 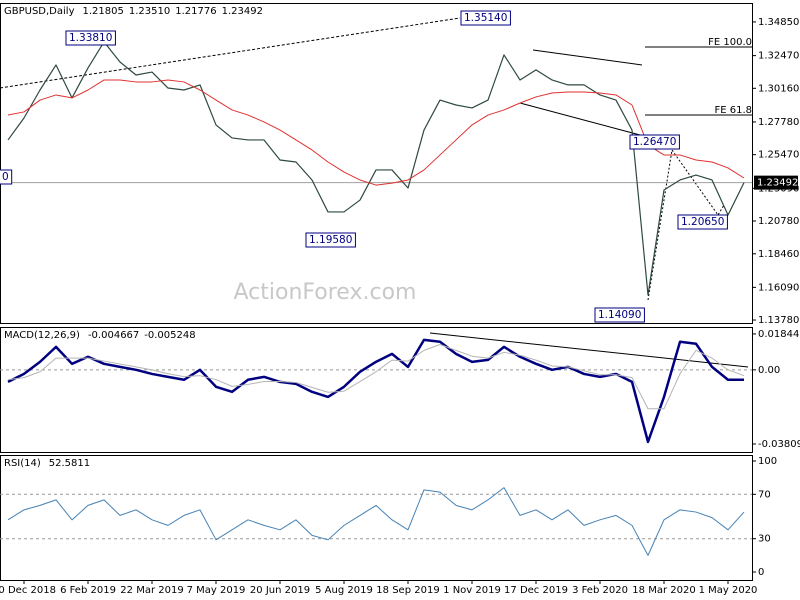 I want to click on y-tick-label: 1.18460, so click(x=778, y=254).